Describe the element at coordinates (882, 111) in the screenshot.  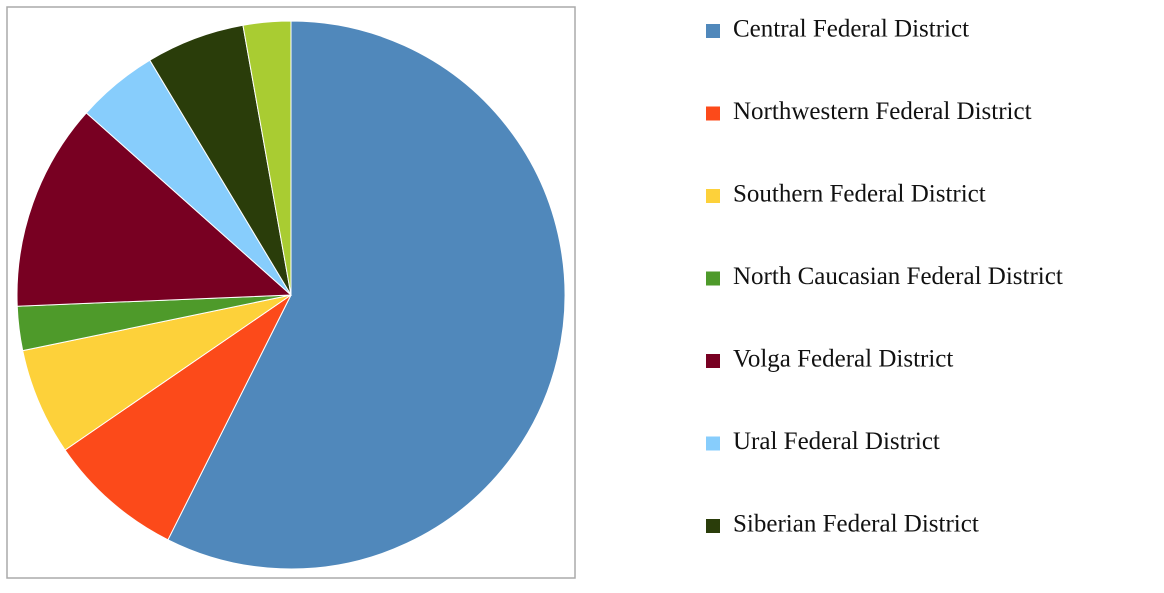
I see `legend-label: Northwestern Federal District` at that location.